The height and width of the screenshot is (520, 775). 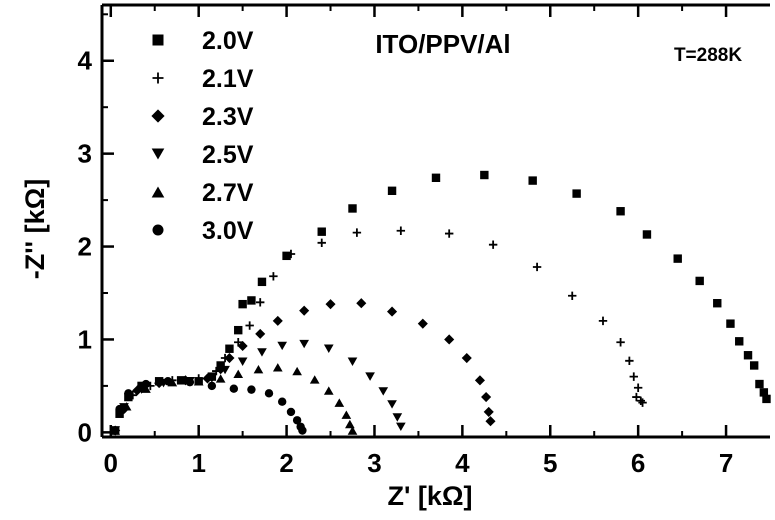 I want to click on temperature-annotation: T=288K, so click(x=708, y=55).